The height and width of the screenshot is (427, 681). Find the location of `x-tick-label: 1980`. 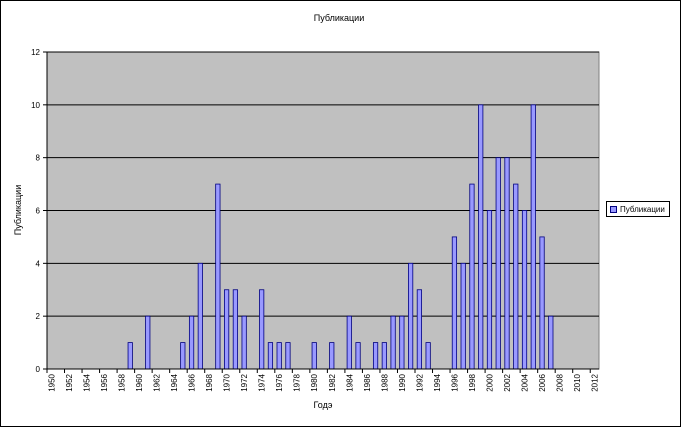

x-tick-label: 1980 is located at coordinates (314, 382).